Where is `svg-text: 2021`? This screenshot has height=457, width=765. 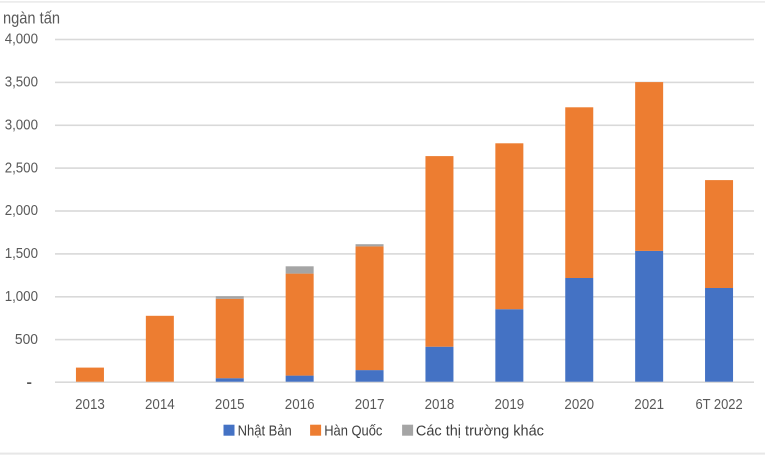
svg-text: 2021 is located at coordinates (649, 404).